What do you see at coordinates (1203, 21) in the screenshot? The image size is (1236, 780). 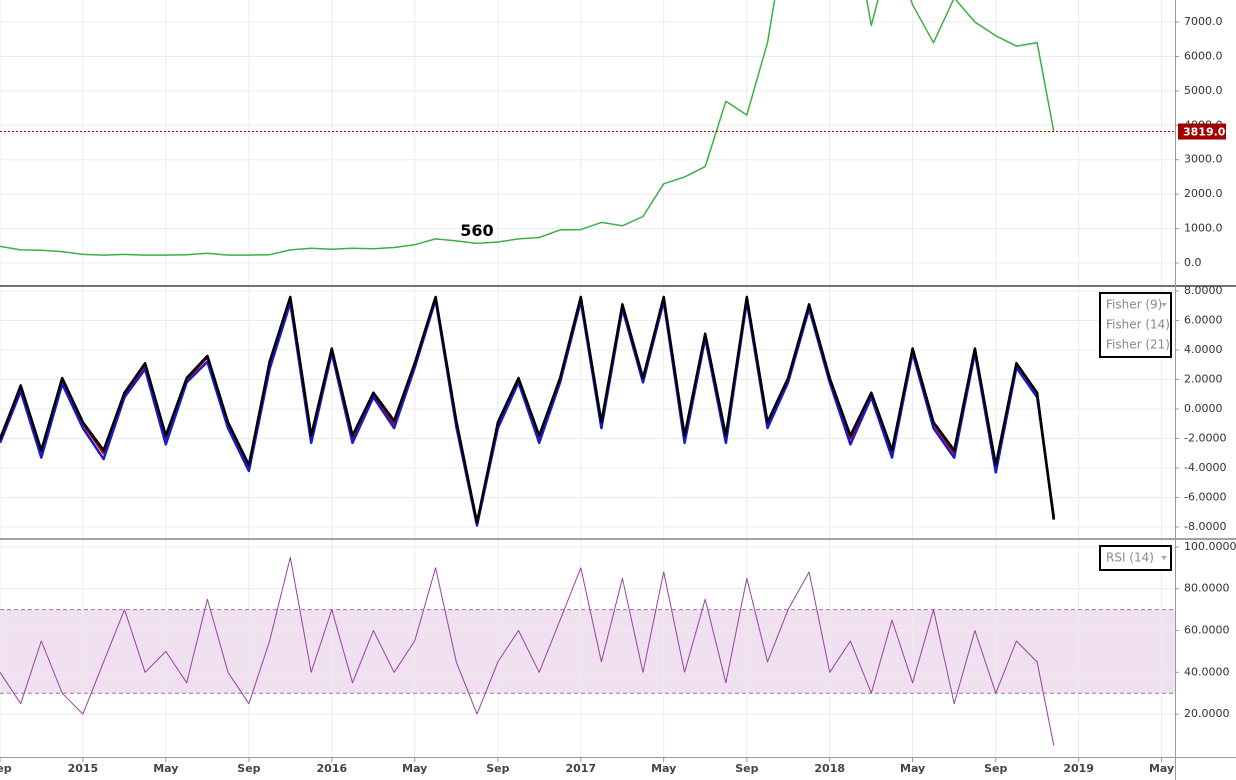 I see `y-tick-label: 7000.0` at bounding box center [1203, 21].